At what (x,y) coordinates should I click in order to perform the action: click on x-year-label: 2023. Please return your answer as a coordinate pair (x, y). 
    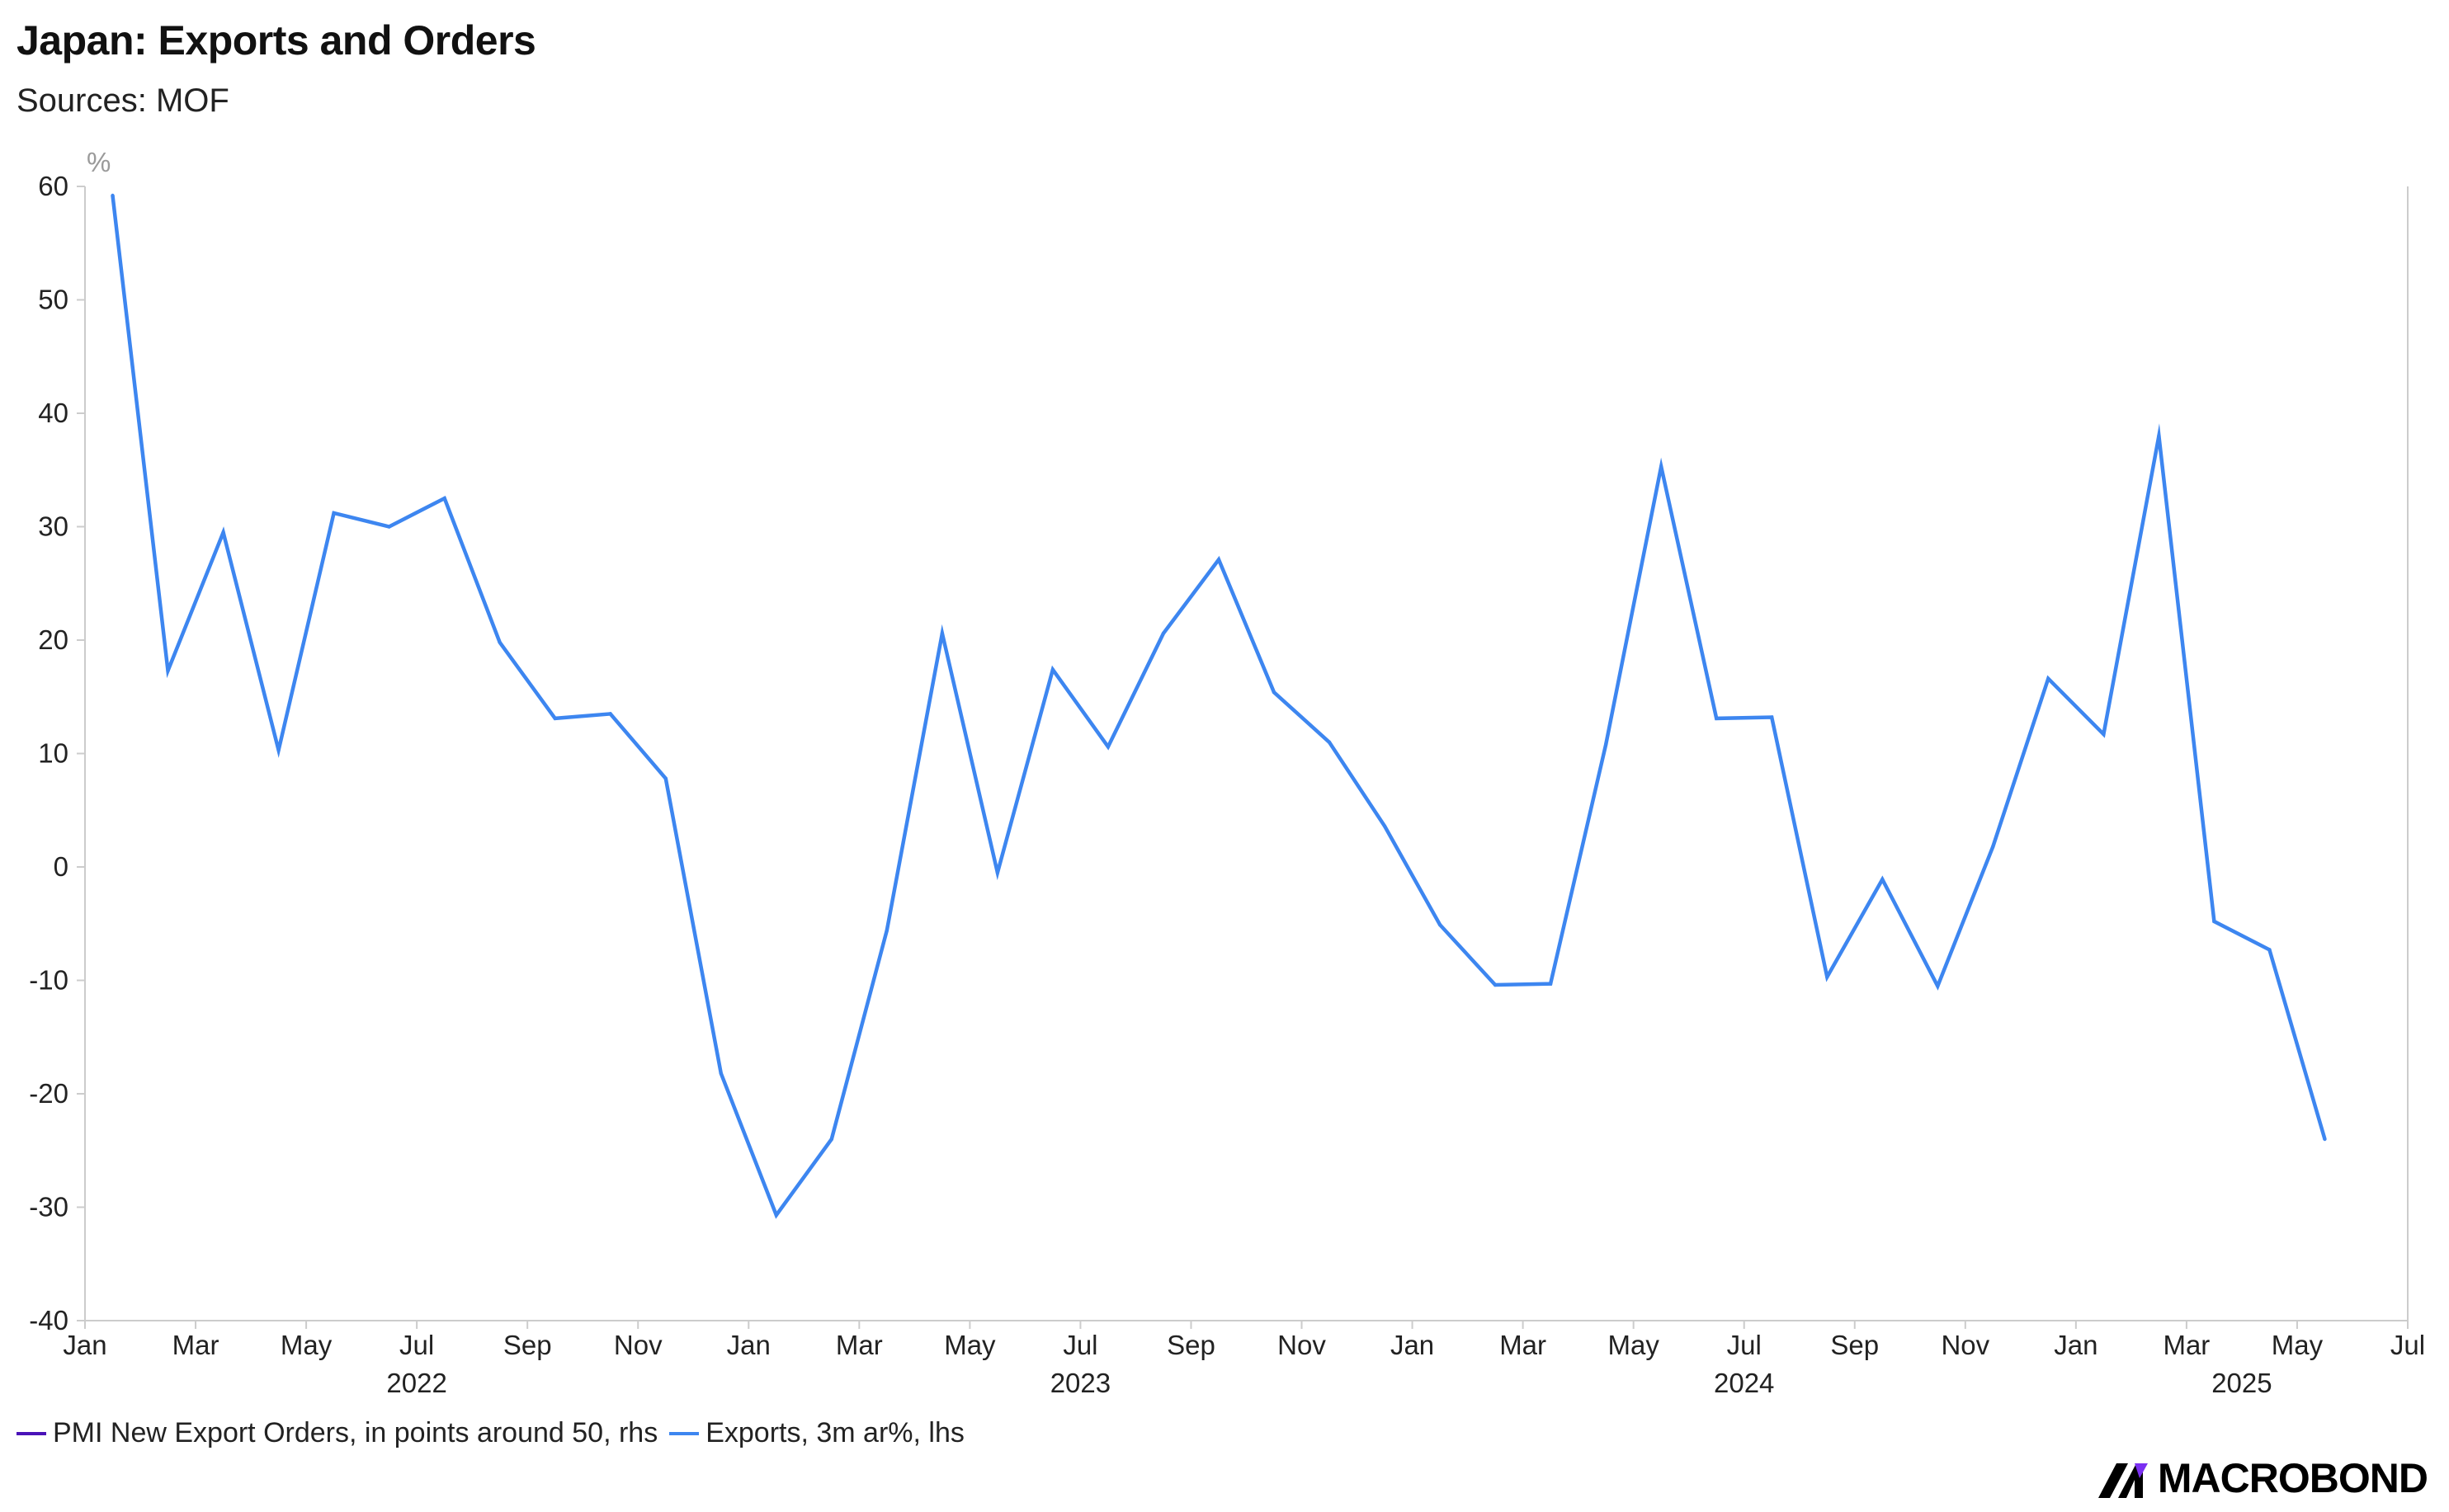
    Looking at the image, I should click on (1080, 1383).